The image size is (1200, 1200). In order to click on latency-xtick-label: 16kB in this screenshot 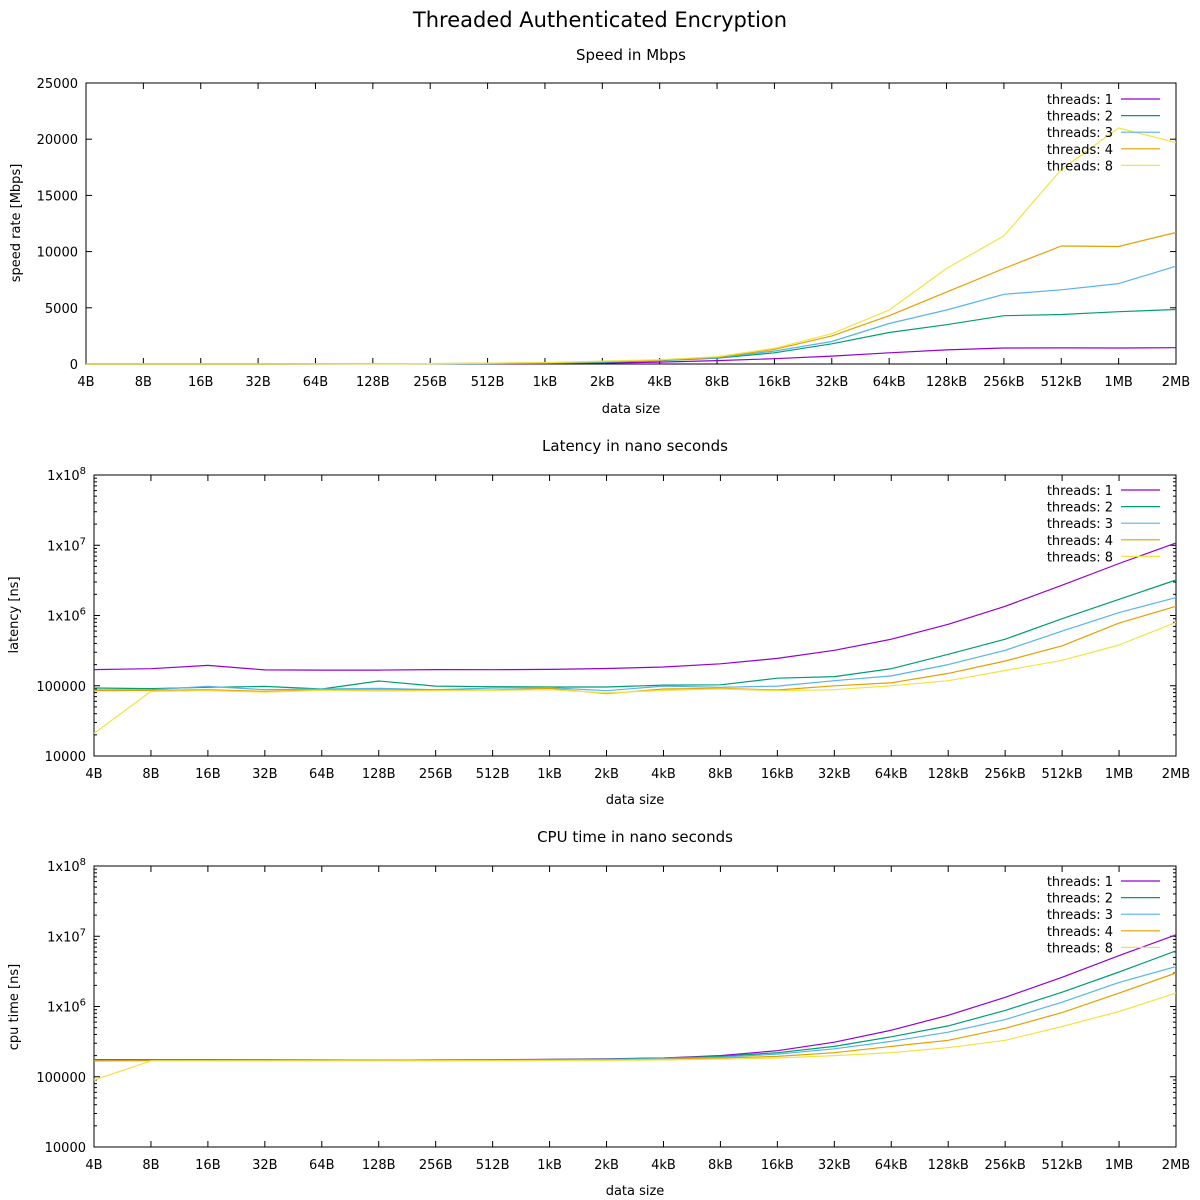, I will do `click(777, 774)`.